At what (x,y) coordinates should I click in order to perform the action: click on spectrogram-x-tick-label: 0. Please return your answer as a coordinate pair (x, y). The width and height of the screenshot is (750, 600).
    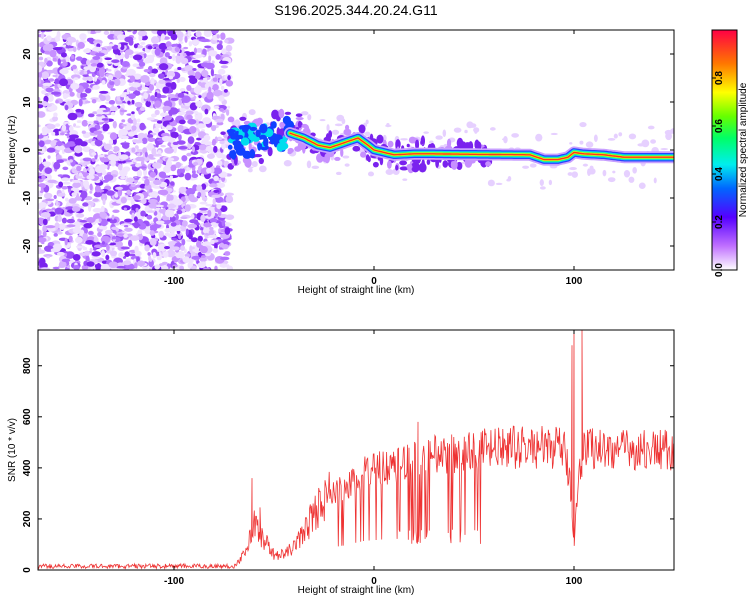
    Looking at the image, I should click on (374, 281).